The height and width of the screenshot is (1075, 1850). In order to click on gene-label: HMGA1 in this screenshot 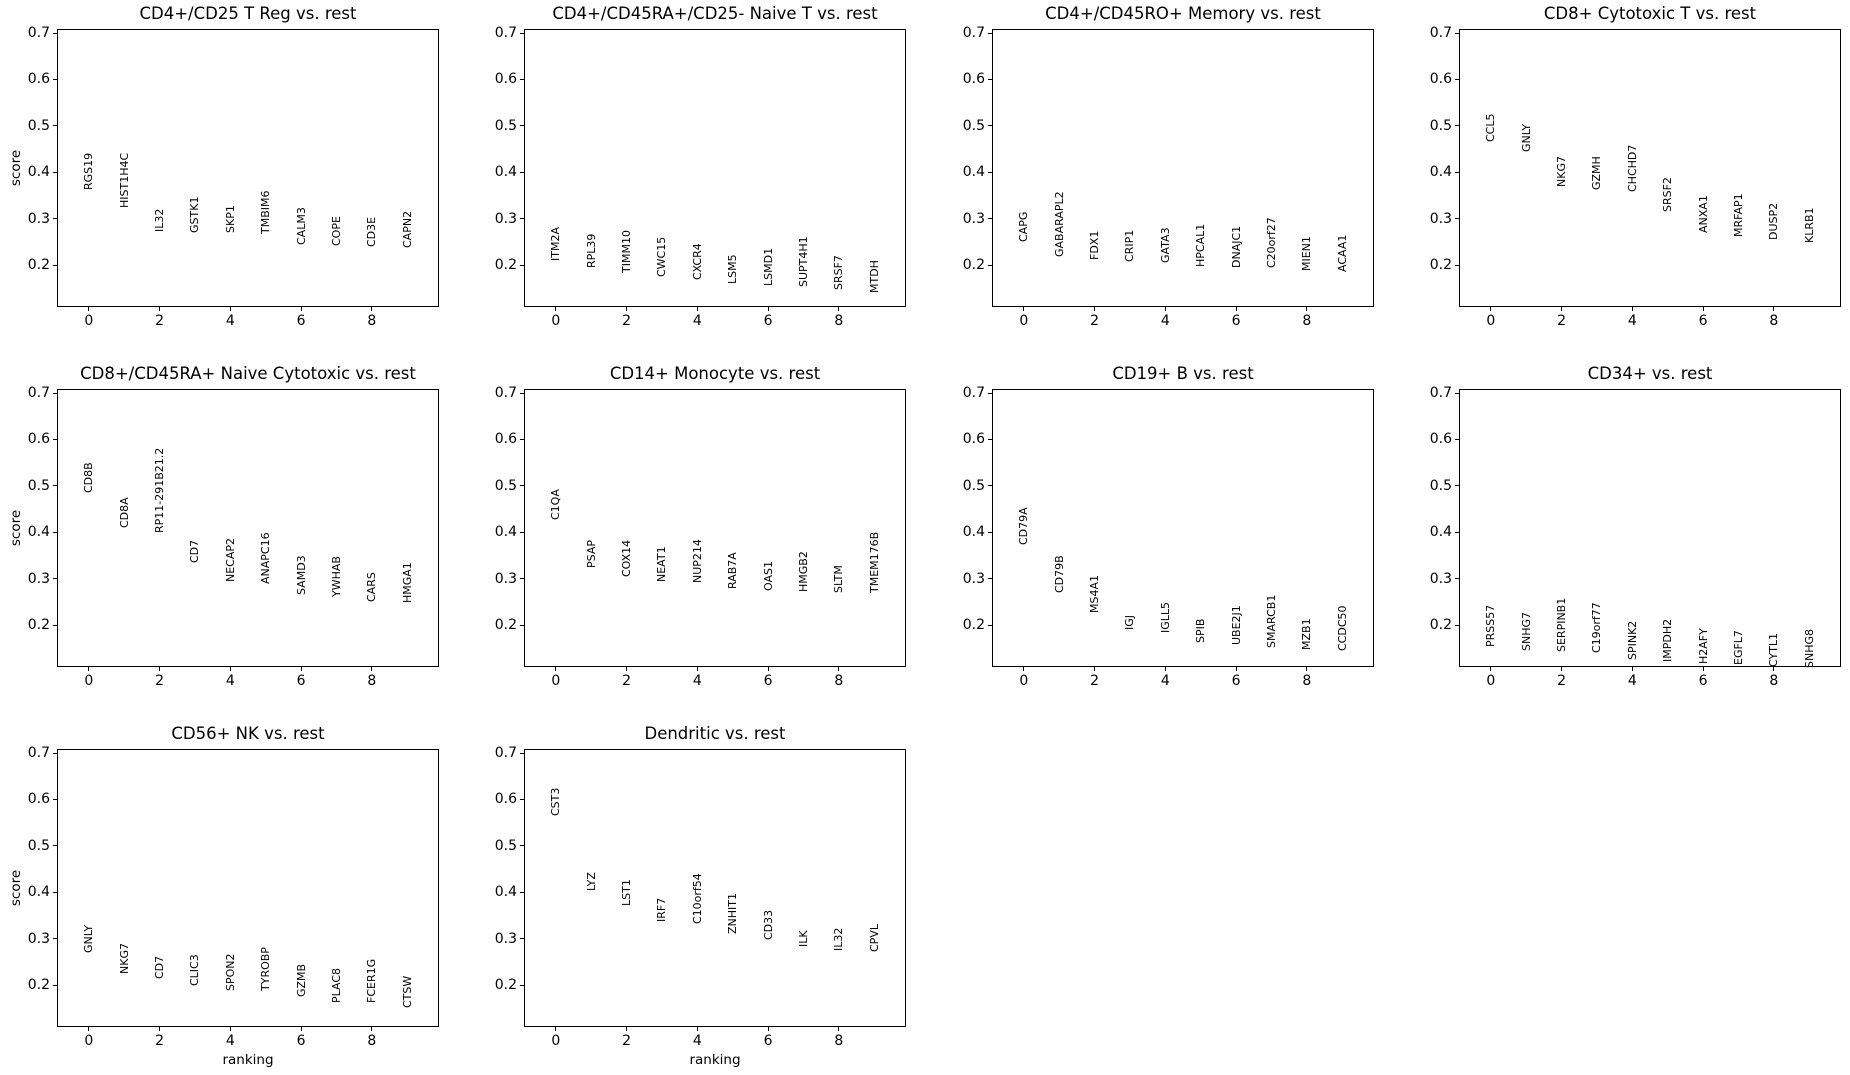, I will do `click(407, 583)`.